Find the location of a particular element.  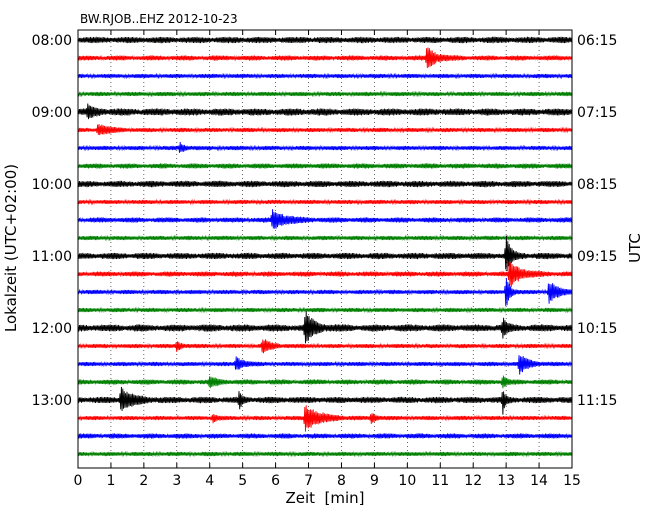

right-time-label: 11:15 is located at coordinates (597, 401).